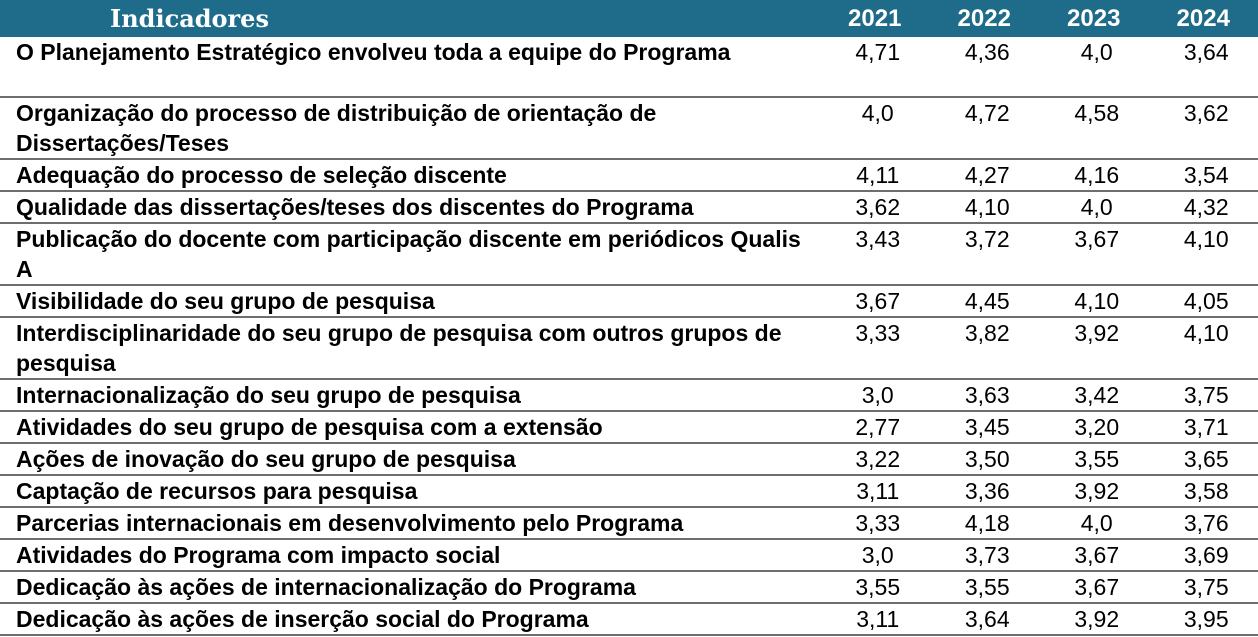  I want to click on value-2021: 3,43, so click(875, 254).